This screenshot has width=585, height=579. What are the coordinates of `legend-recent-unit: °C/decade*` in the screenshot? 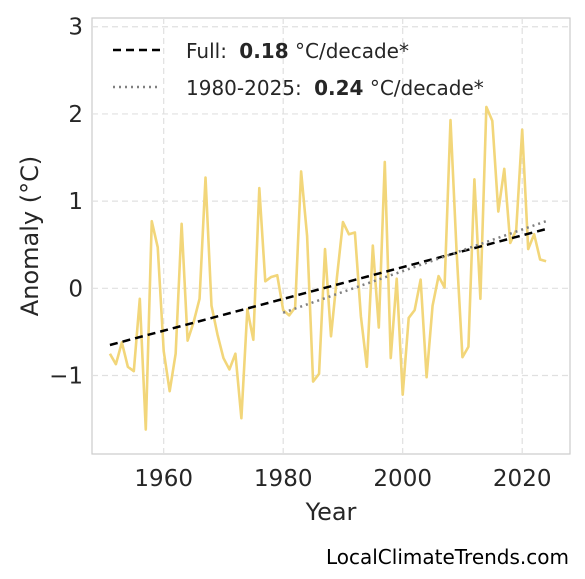 It's located at (427, 88).